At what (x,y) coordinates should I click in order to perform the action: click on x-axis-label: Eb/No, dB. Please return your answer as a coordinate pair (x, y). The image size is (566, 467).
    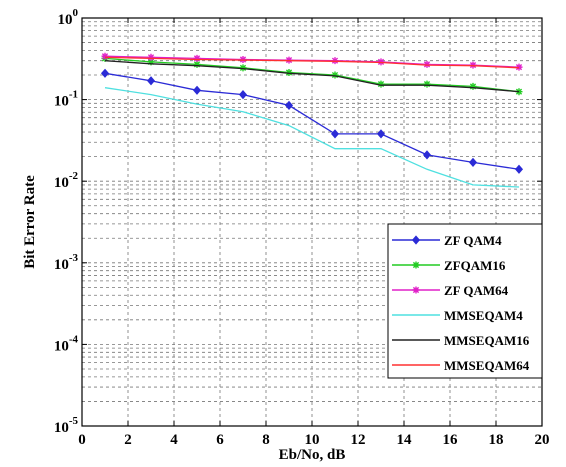
    Looking at the image, I should click on (312, 455).